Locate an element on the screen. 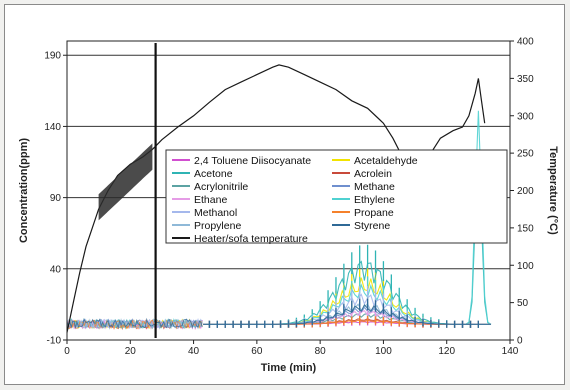  legend-label: Methane is located at coordinates (374, 187).